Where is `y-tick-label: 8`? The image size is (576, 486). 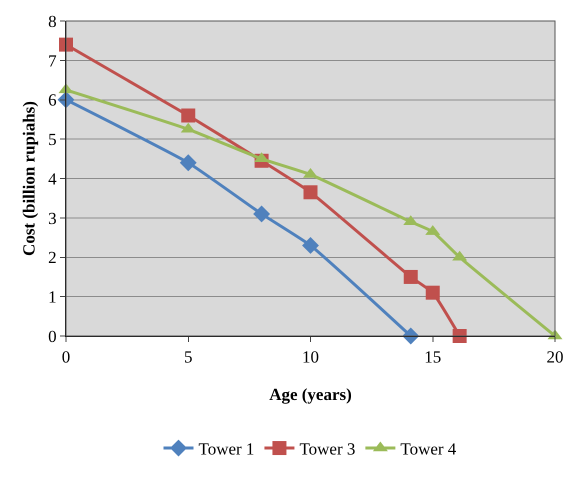 y-tick-label: 8 is located at coordinates (52, 21).